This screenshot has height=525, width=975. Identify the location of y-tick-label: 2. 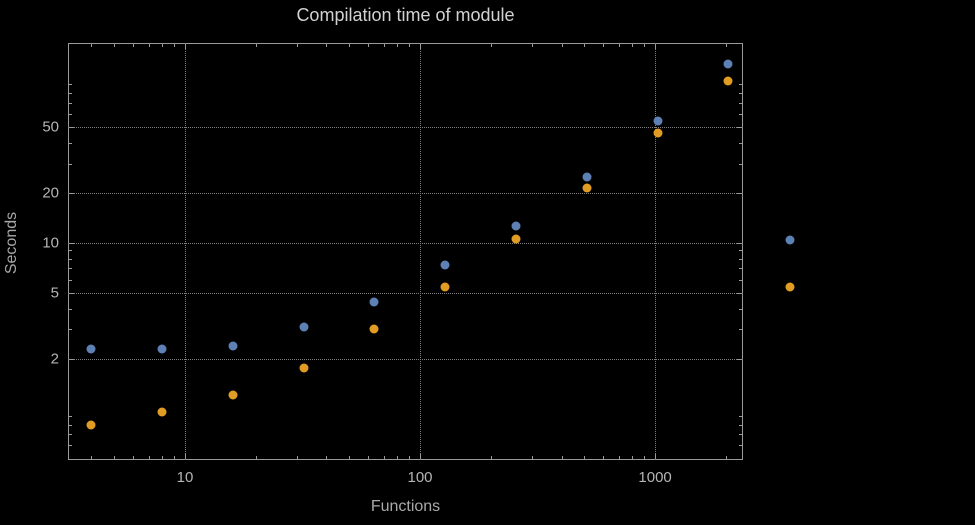
(54, 359).